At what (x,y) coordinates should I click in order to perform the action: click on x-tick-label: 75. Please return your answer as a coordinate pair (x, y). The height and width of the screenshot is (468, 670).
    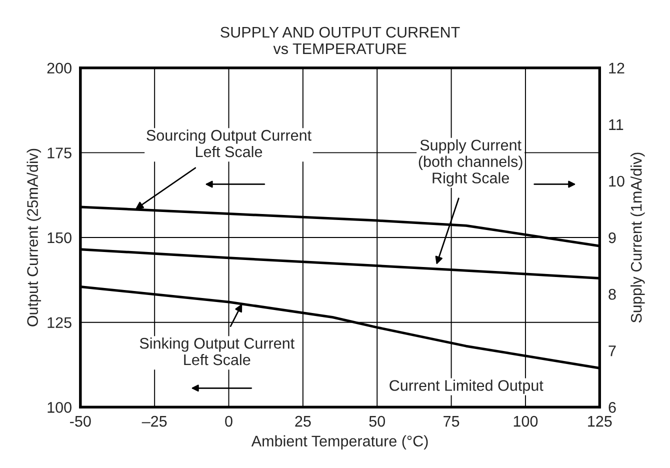
    Looking at the image, I should click on (452, 421).